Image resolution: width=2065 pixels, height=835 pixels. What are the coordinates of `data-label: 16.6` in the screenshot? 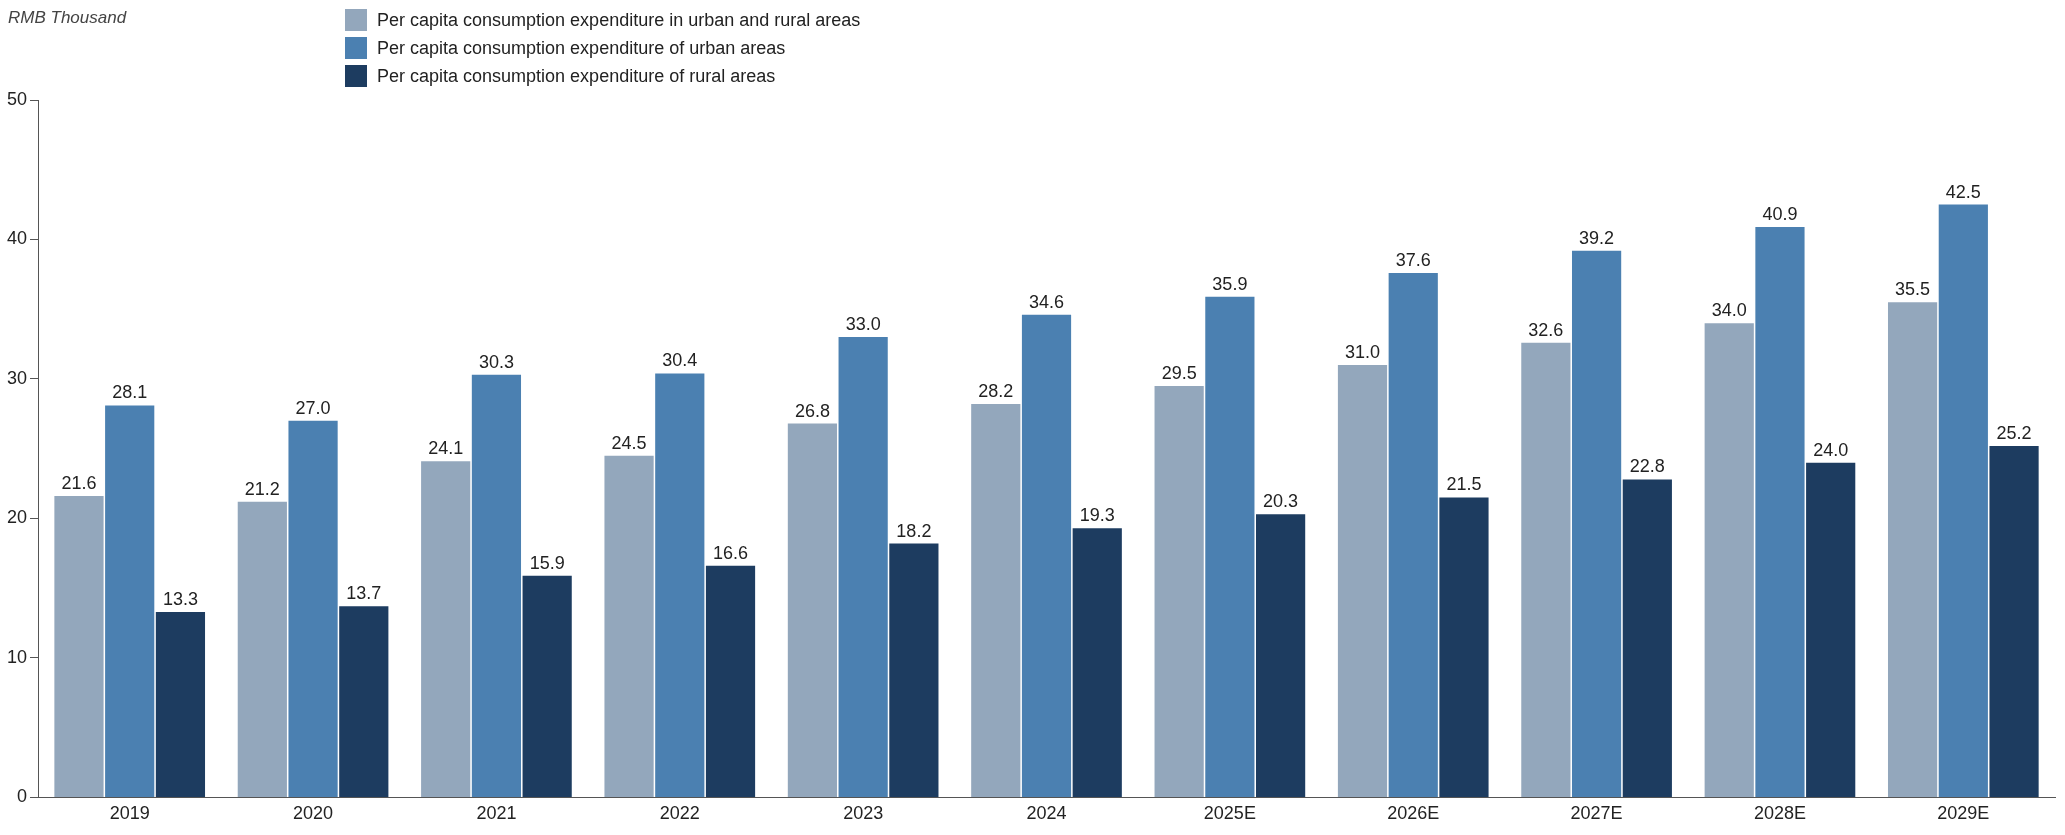 It's located at (730, 552).